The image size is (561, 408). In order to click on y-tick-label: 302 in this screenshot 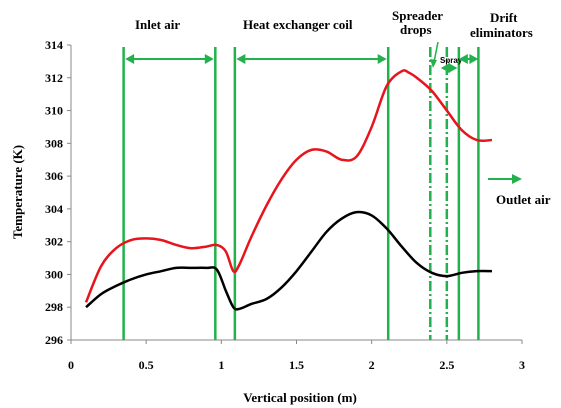, I will do `click(54, 242)`.